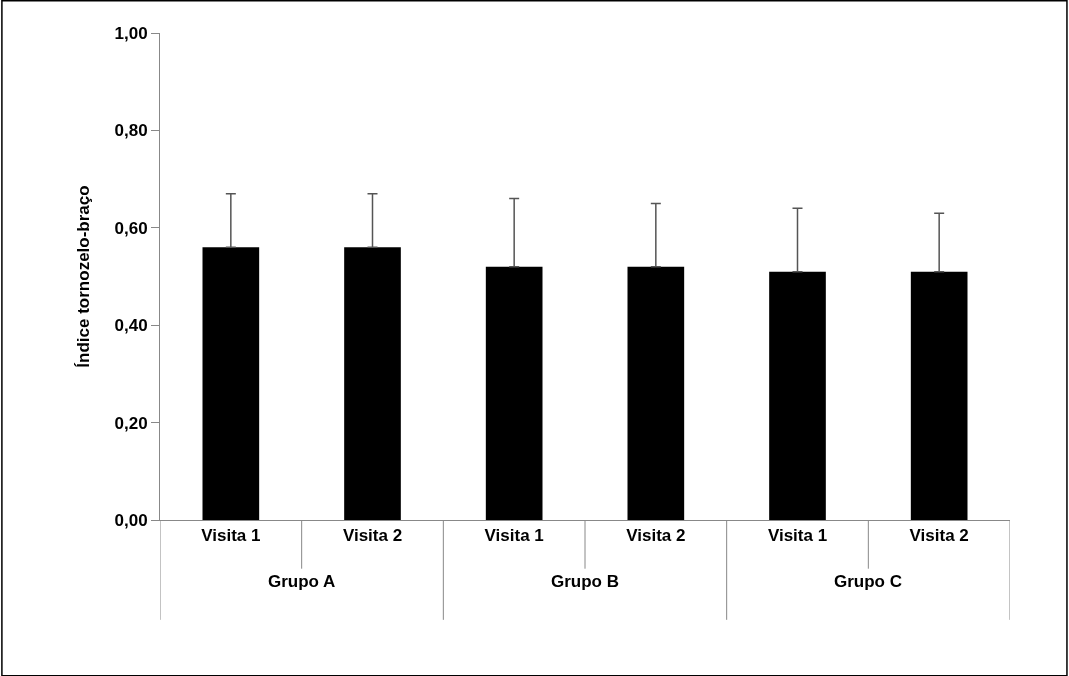 Image resolution: width=1069 pixels, height=676 pixels. What do you see at coordinates (585, 581) in the screenshot?
I see `text: Grupo B` at bounding box center [585, 581].